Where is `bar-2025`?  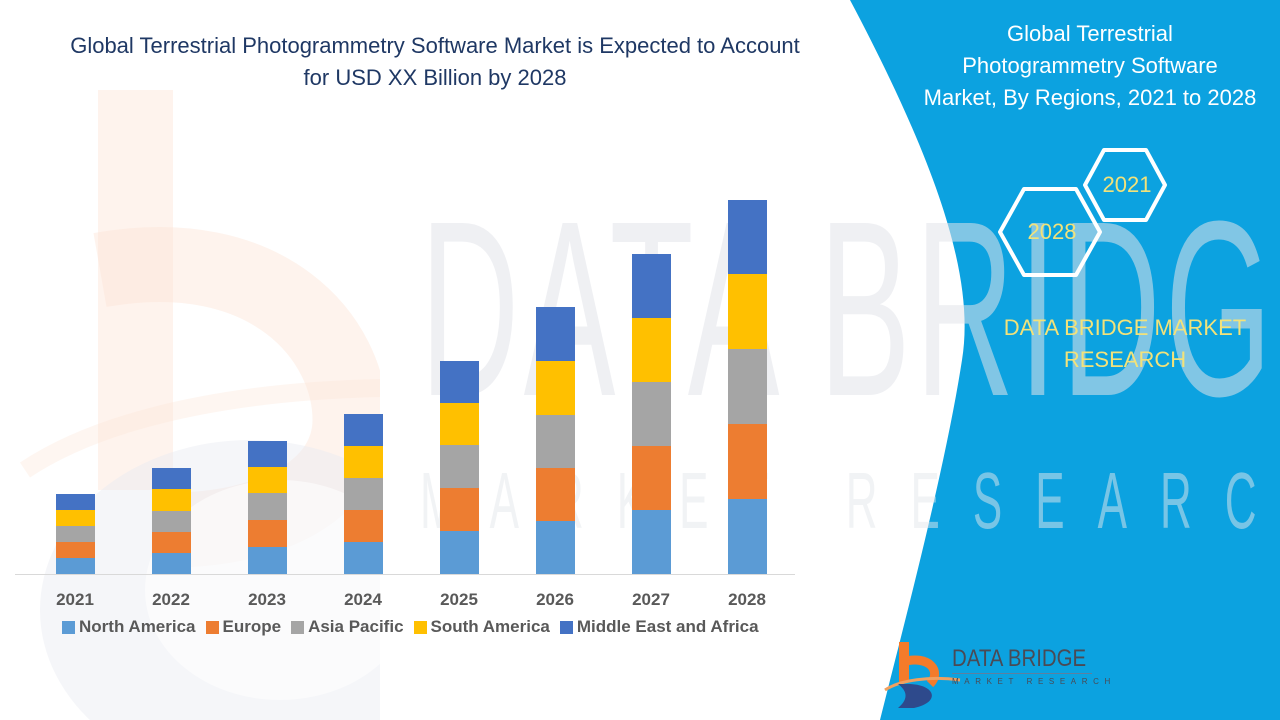 bar-2025 is located at coordinates (459, 467).